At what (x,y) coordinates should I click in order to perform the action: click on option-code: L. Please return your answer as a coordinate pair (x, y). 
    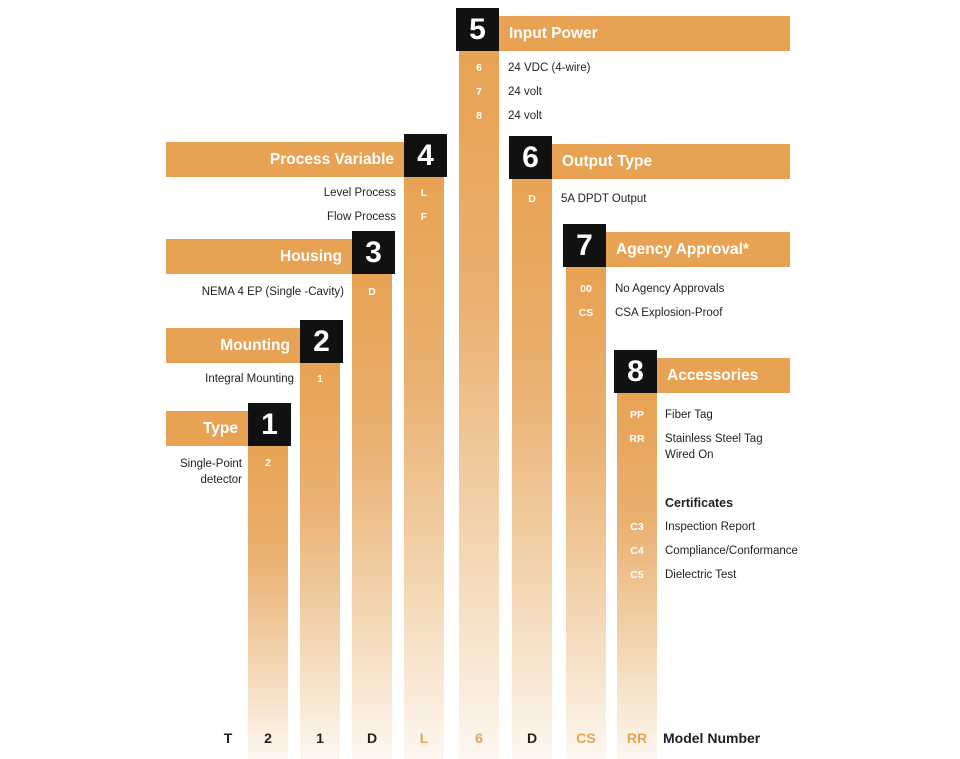
    Looking at the image, I should click on (424, 193).